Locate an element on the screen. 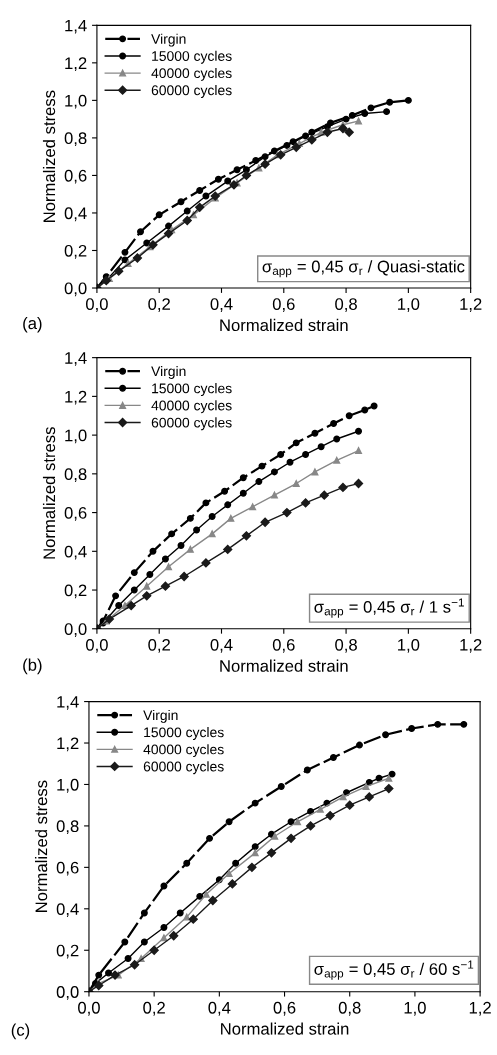 The height and width of the screenshot is (1055, 497). annotation: σ$_{app}$ = 0,45 σ$_{r}$ / 1 s$^{−1}$ is located at coordinates (389, 608).